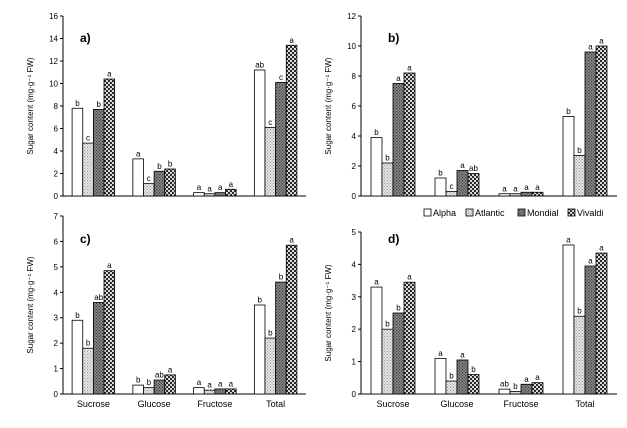 This screenshot has width=627, height=428. I want to click on panel-label: a), so click(85, 38).